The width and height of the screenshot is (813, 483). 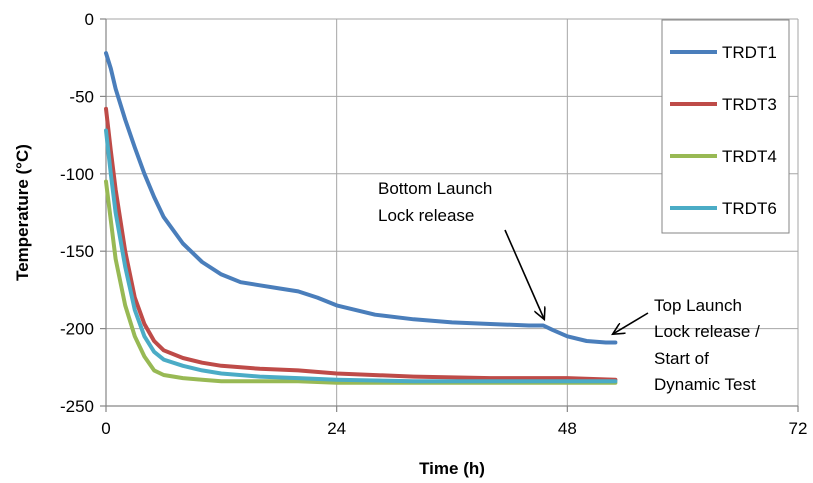 What do you see at coordinates (681, 358) in the screenshot?
I see `annotation-top-launch-text: Start of` at bounding box center [681, 358].